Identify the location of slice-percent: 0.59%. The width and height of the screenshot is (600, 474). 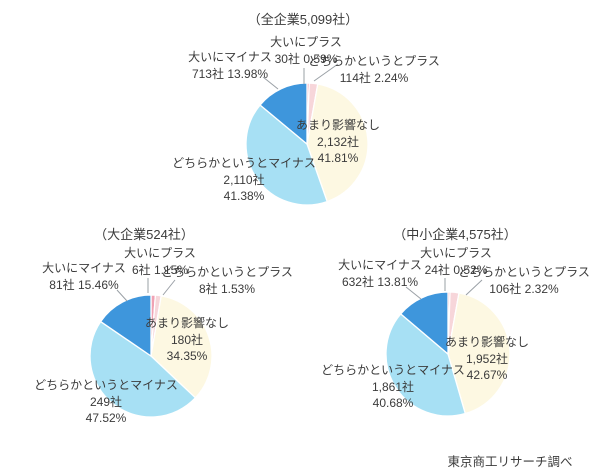
(320, 58).